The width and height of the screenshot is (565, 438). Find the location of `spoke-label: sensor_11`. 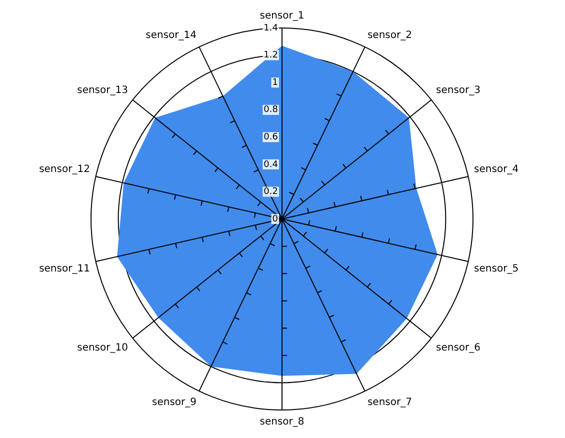

spoke-label: sensor_11 is located at coordinates (64, 268).